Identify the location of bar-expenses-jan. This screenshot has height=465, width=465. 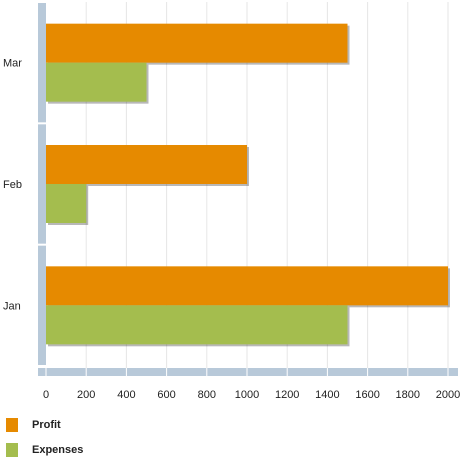
(197, 325).